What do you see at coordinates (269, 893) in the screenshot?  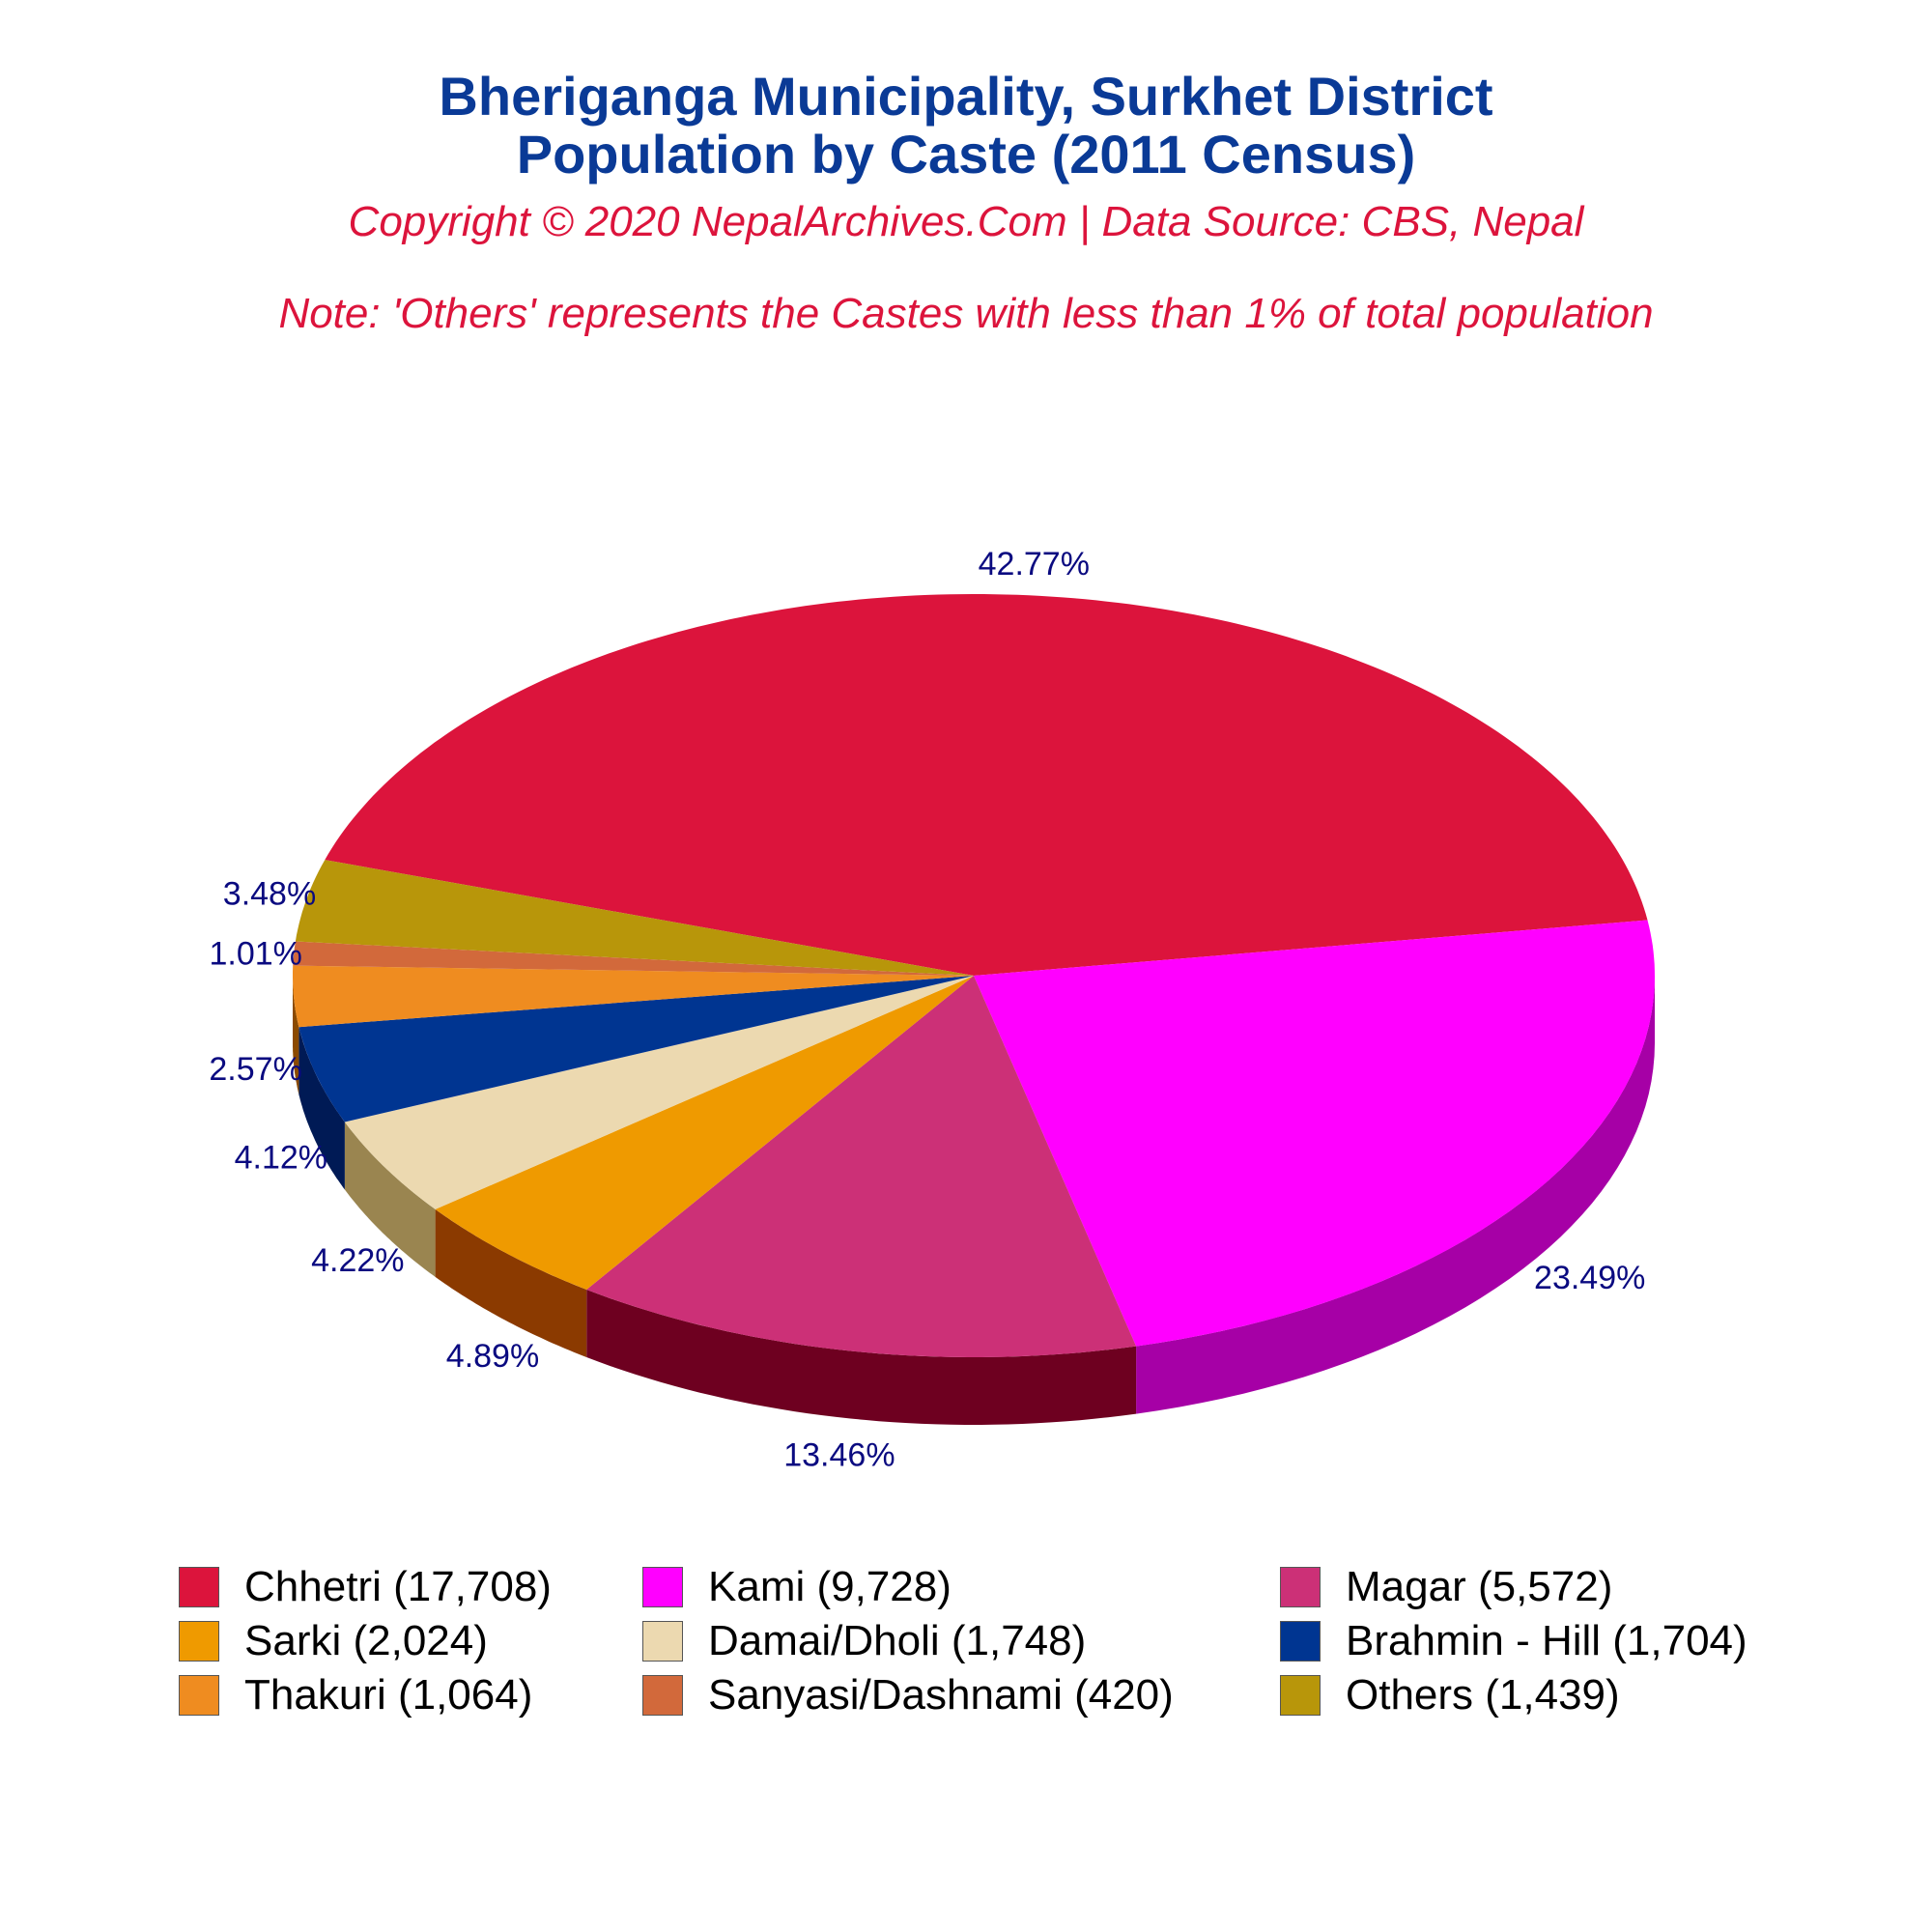 I see `pie-percent-label-8: 3.48%` at bounding box center [269, 893].